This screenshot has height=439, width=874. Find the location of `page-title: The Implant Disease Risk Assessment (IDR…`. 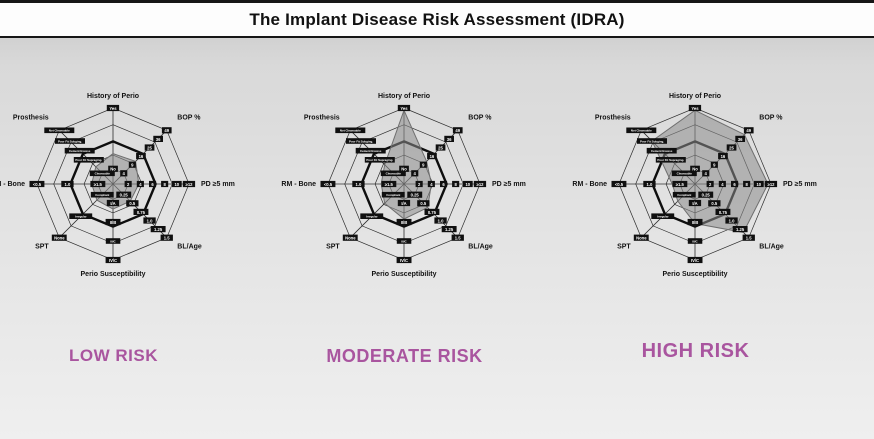

page-title: The Implant Disease Risk Assessment (IDR… is located at coordinates (437, 19).